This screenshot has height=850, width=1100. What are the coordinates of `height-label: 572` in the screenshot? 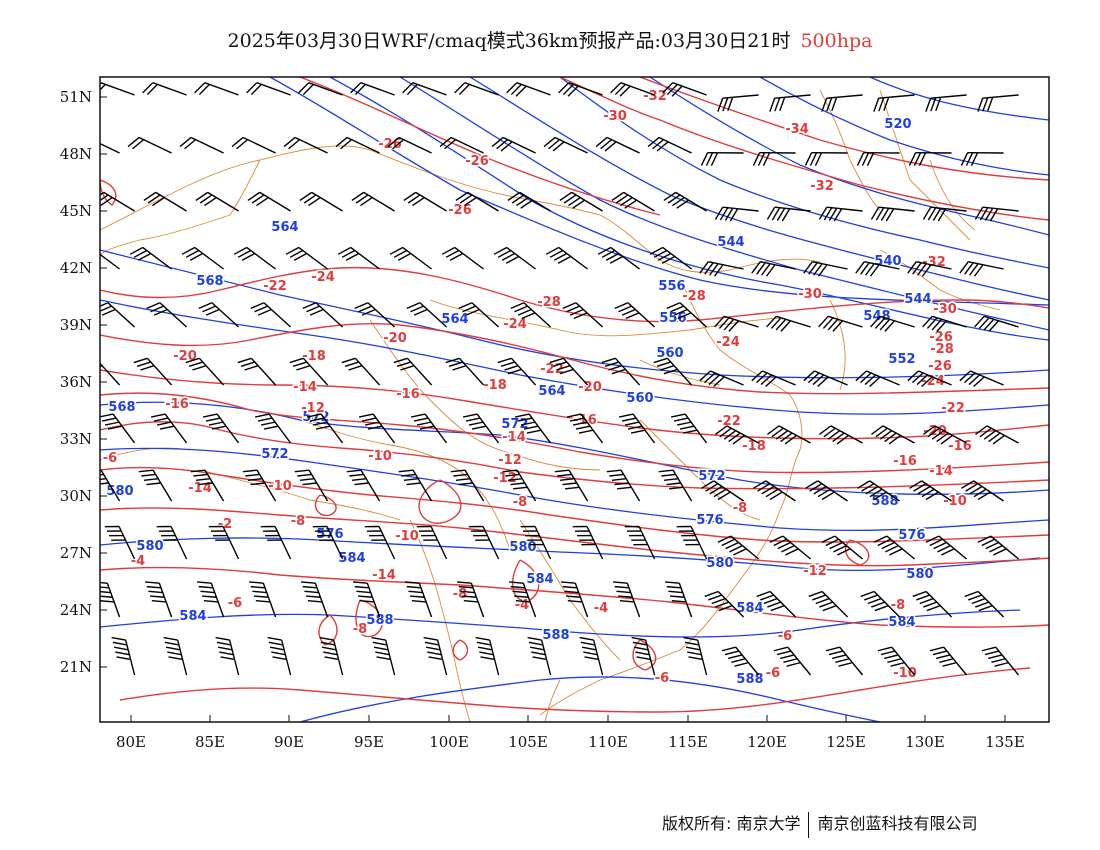 It's located at (711, 476).